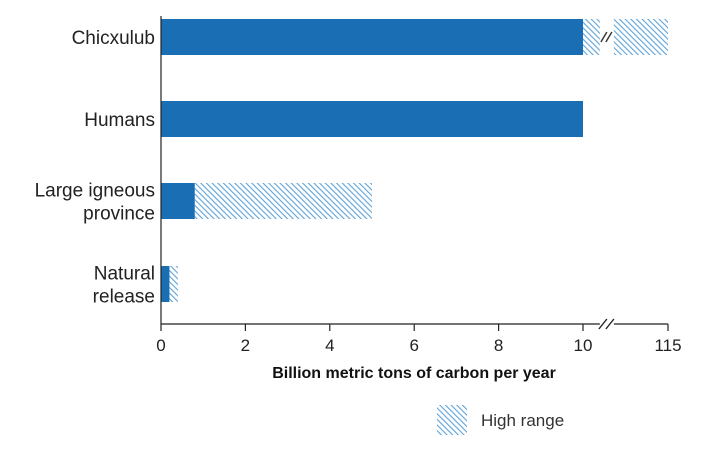  What do you see at coordinates (173, 284) in the screenshot?
I see `bar-high-natural-release` at bounding box center [173, 284].